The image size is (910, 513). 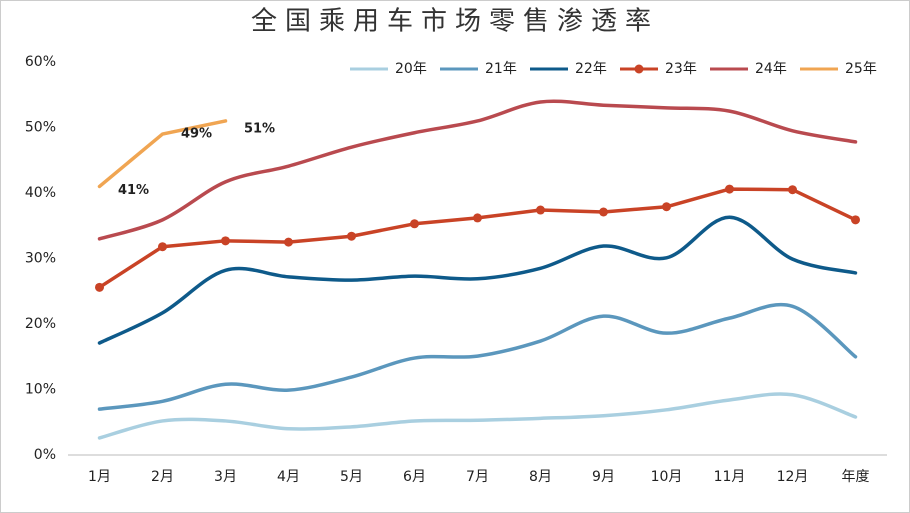 What do you see at coordinates (133, 190) in the screenshot?
I see `data-label: 41%` at bounding box center [133, 190].